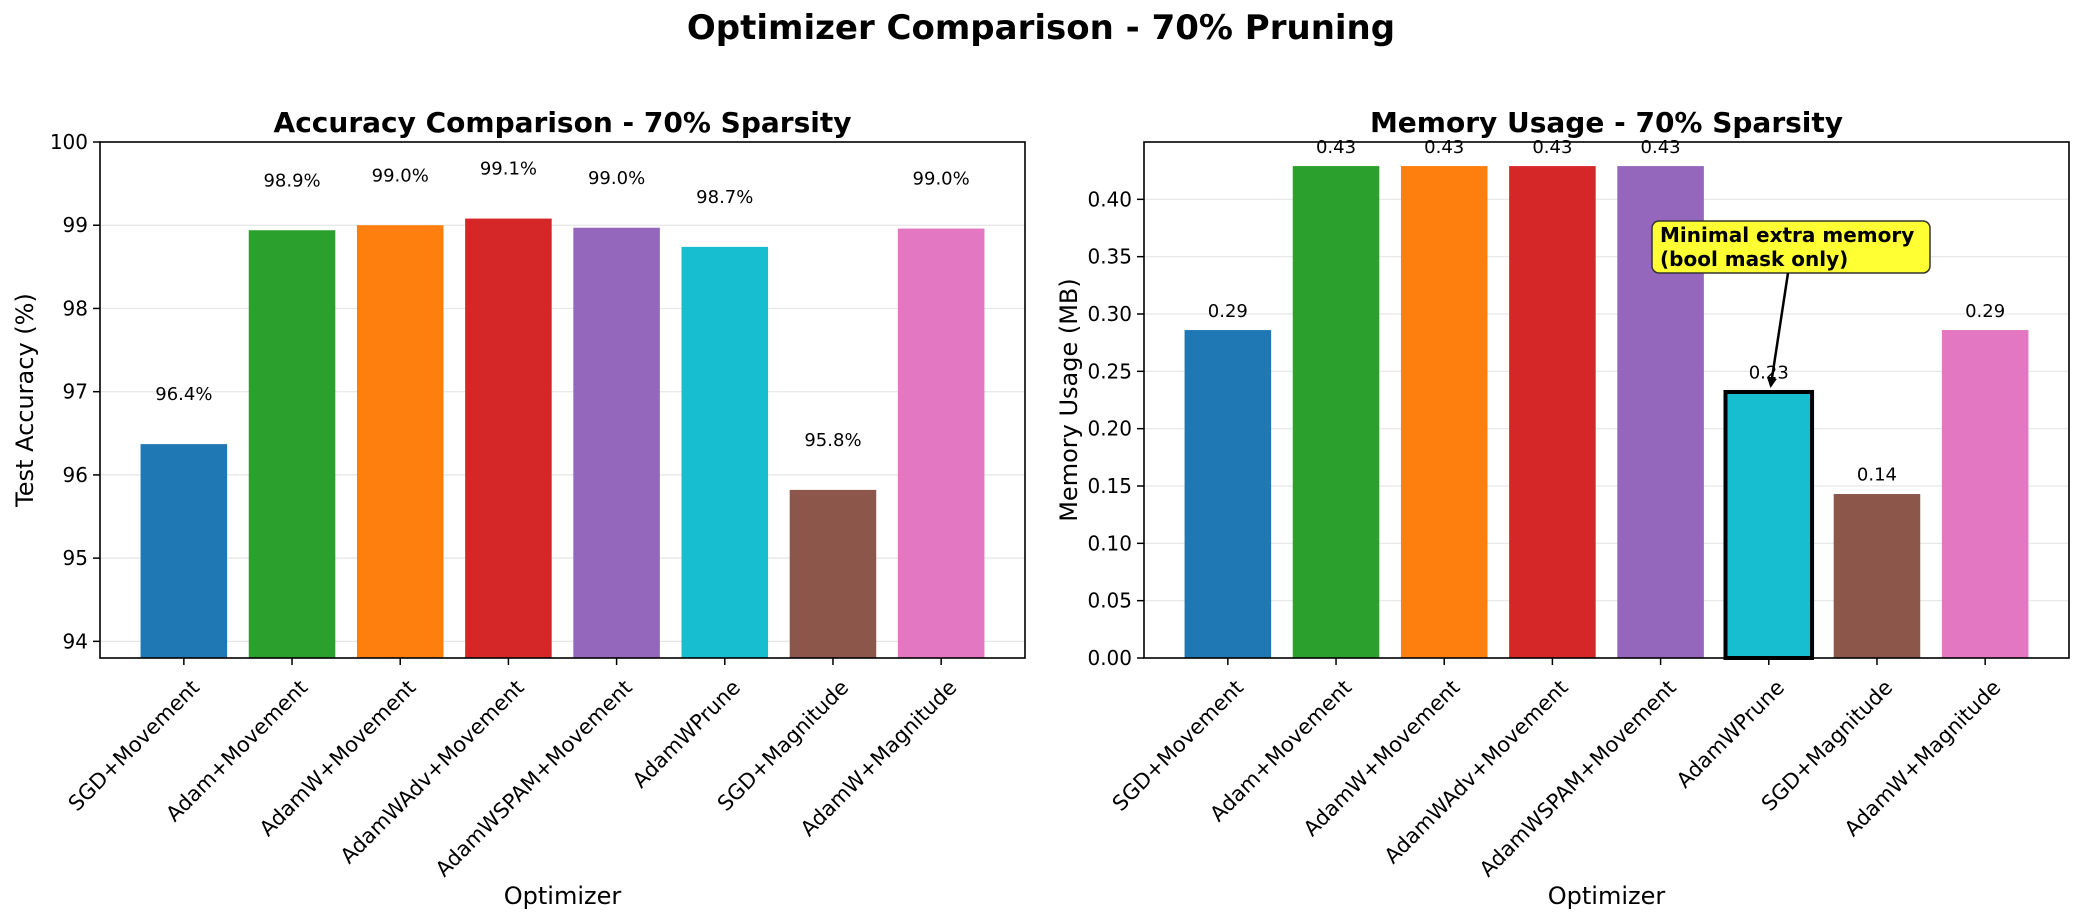 The height and width of the screenshot is (921, 2082). Describe the element at coordinates (832, 440) in the screenshot. I see `data-label: 95.8%` at that location.